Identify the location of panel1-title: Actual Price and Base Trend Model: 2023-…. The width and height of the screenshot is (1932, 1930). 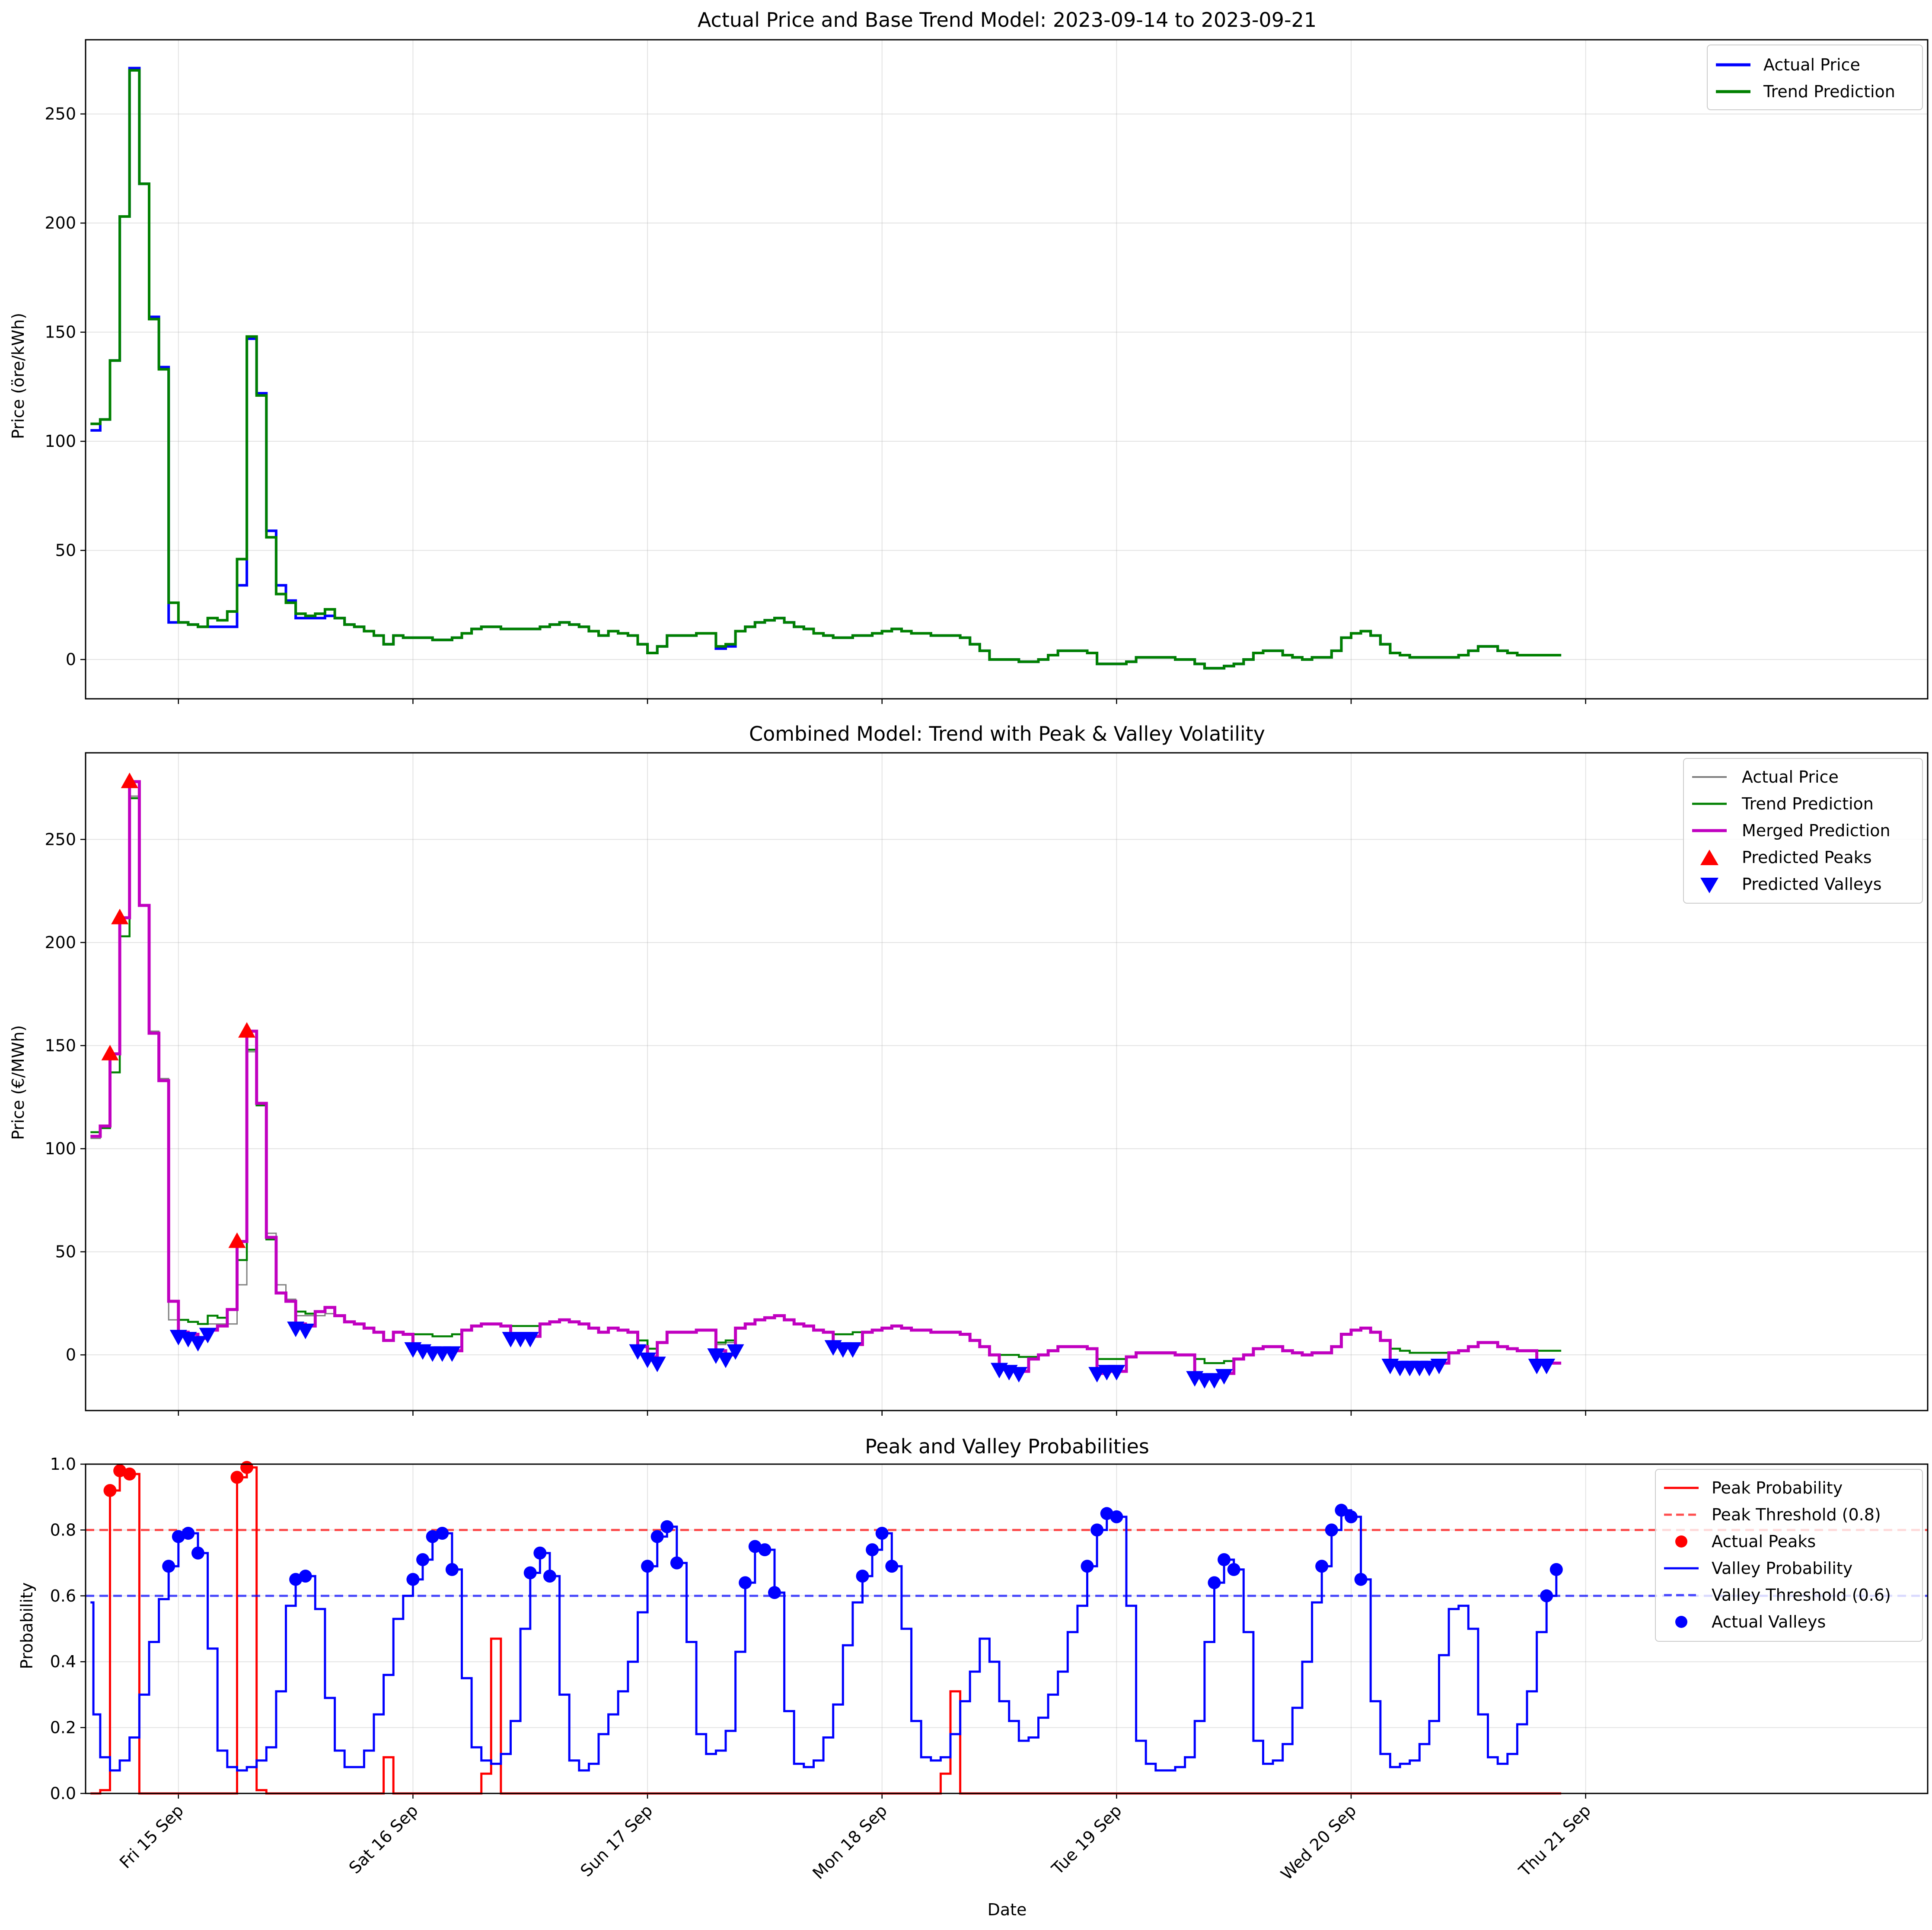
(1007, 20).